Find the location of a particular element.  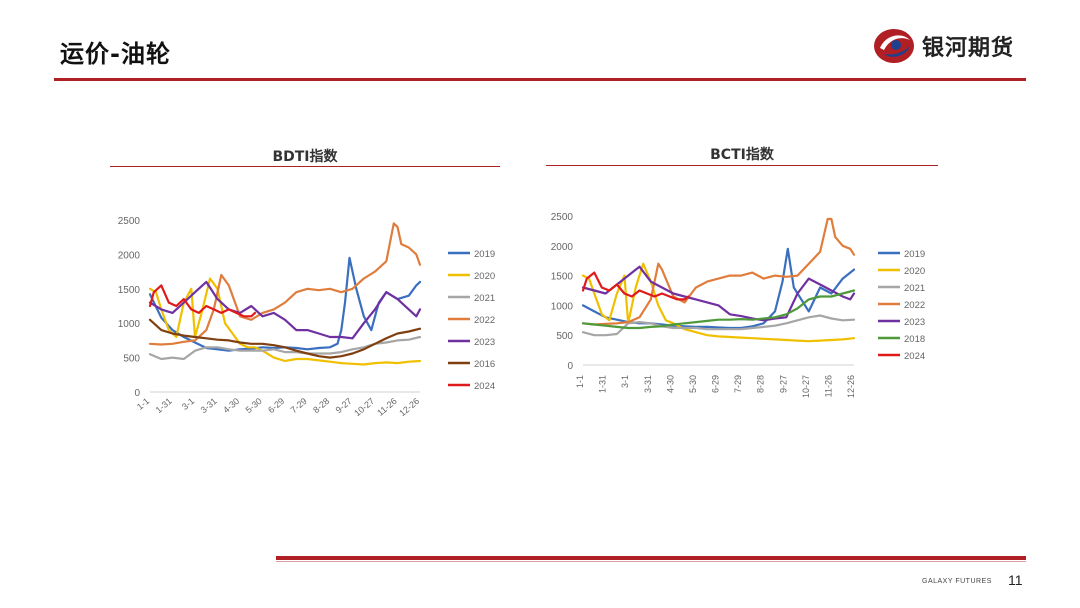

legend-label-2018: 2018 is located at coordinates (914, 339).